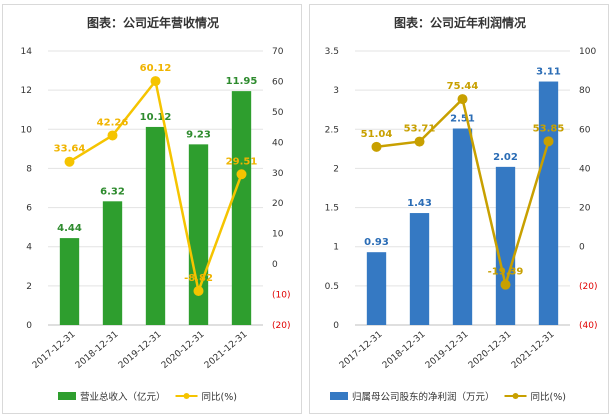  Describe the element at coordinates (278, 113) in the screenshot. I see `right-axis-tick-label: 50` at that location.